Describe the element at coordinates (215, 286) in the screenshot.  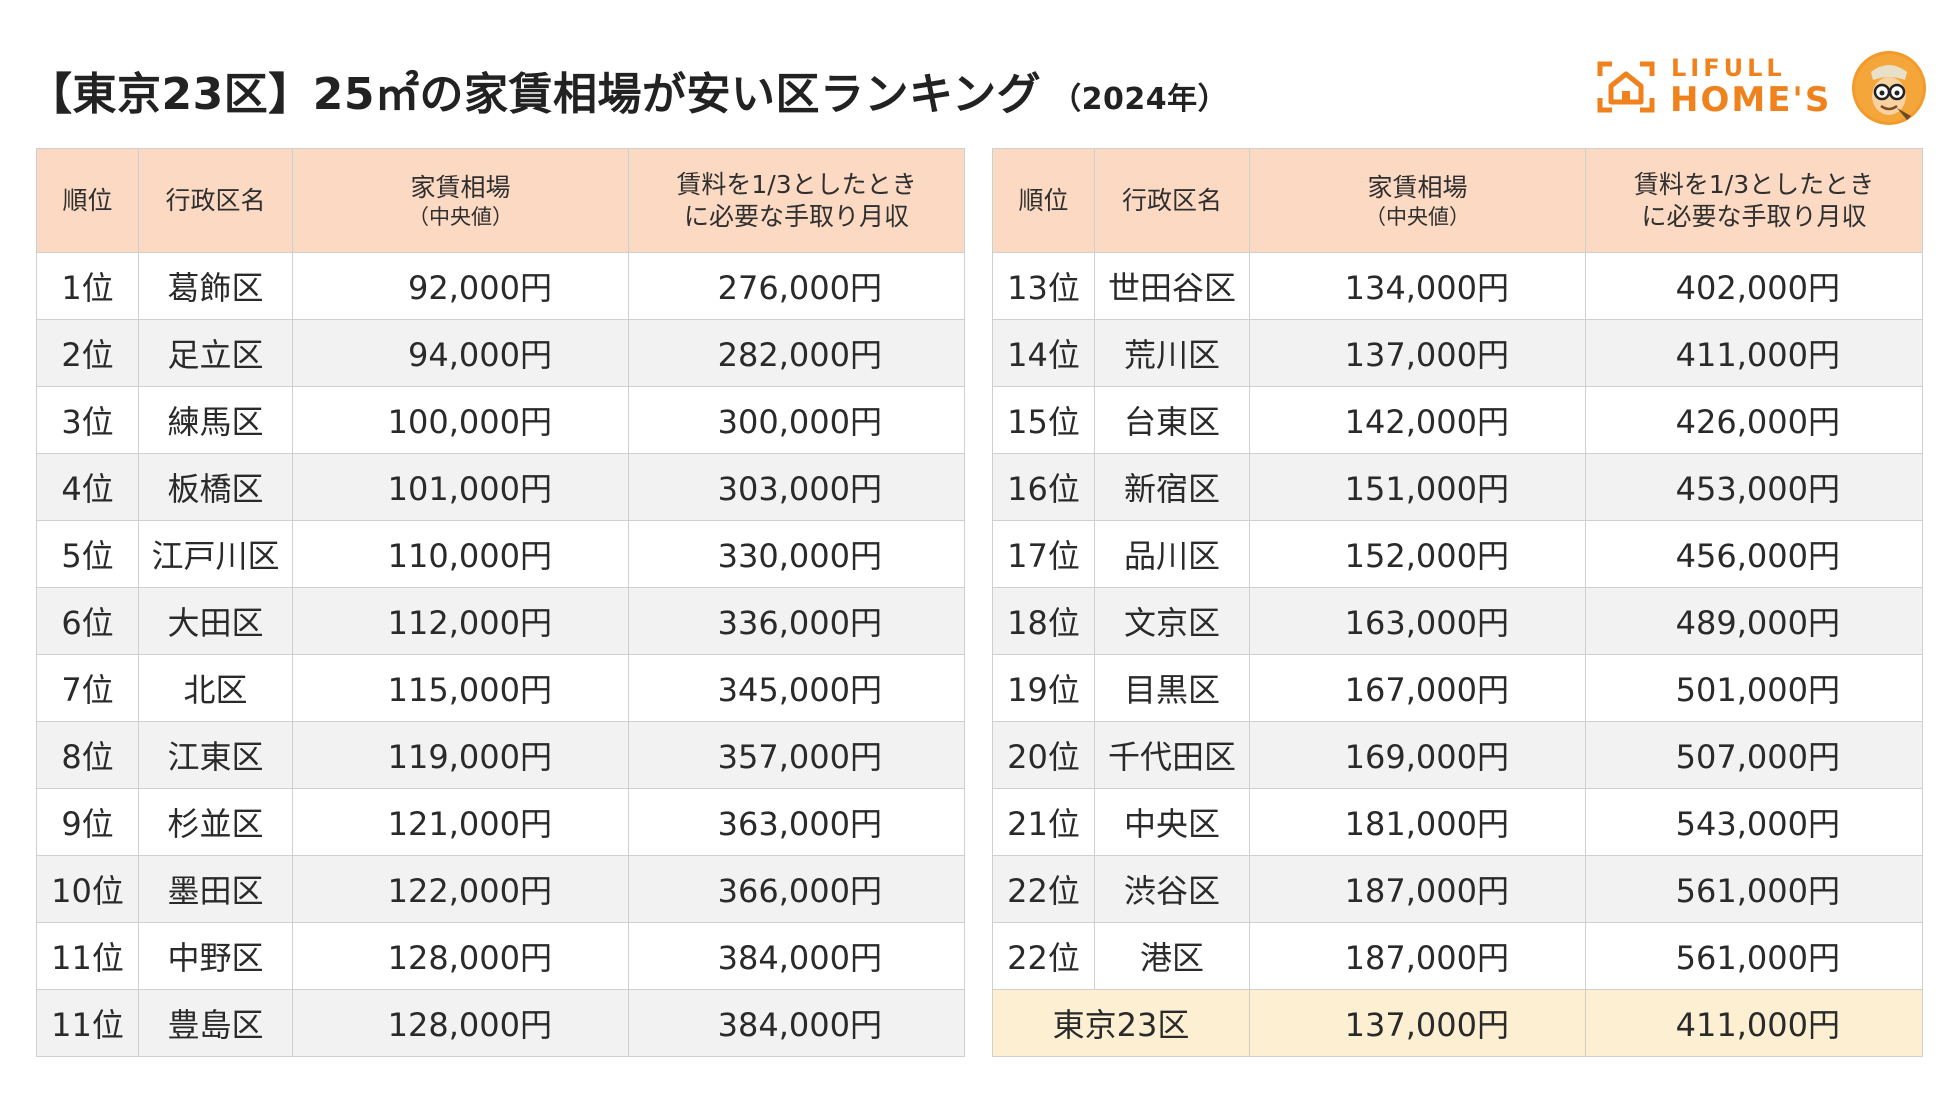
I see `ward-cell: 葛飾区` at that location.